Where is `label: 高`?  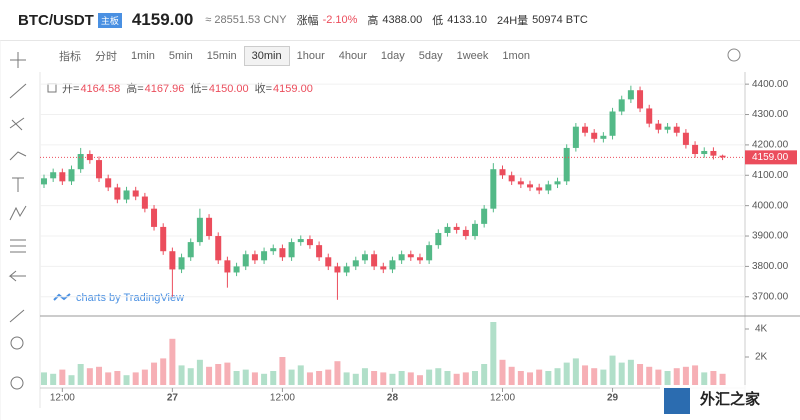
label: 高 is located at coordinates (373, 21).